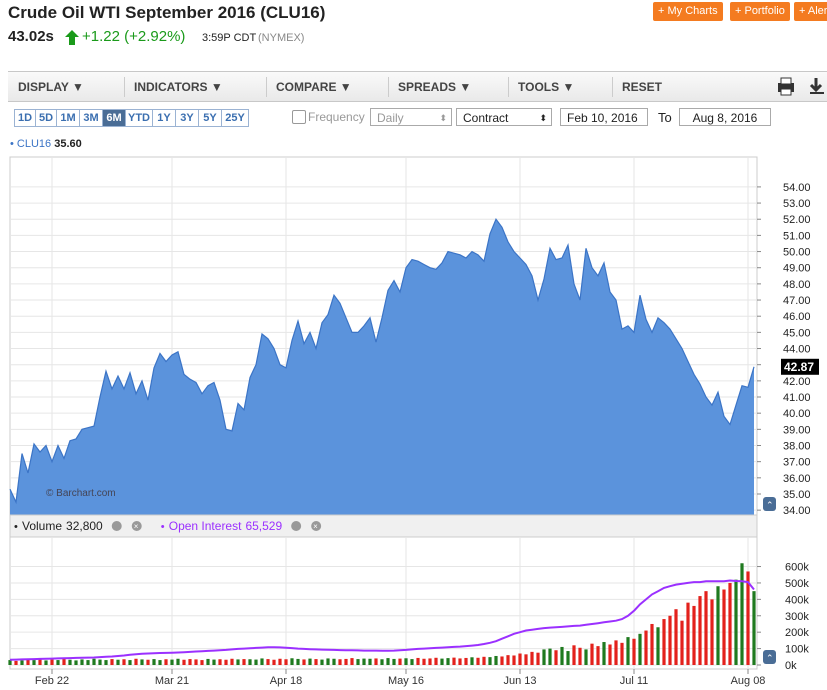  What do you see at coordinates (634, 681) in the screenshot?
I see `x-tick-label: Jul 11` at bounding box center [634, 681].